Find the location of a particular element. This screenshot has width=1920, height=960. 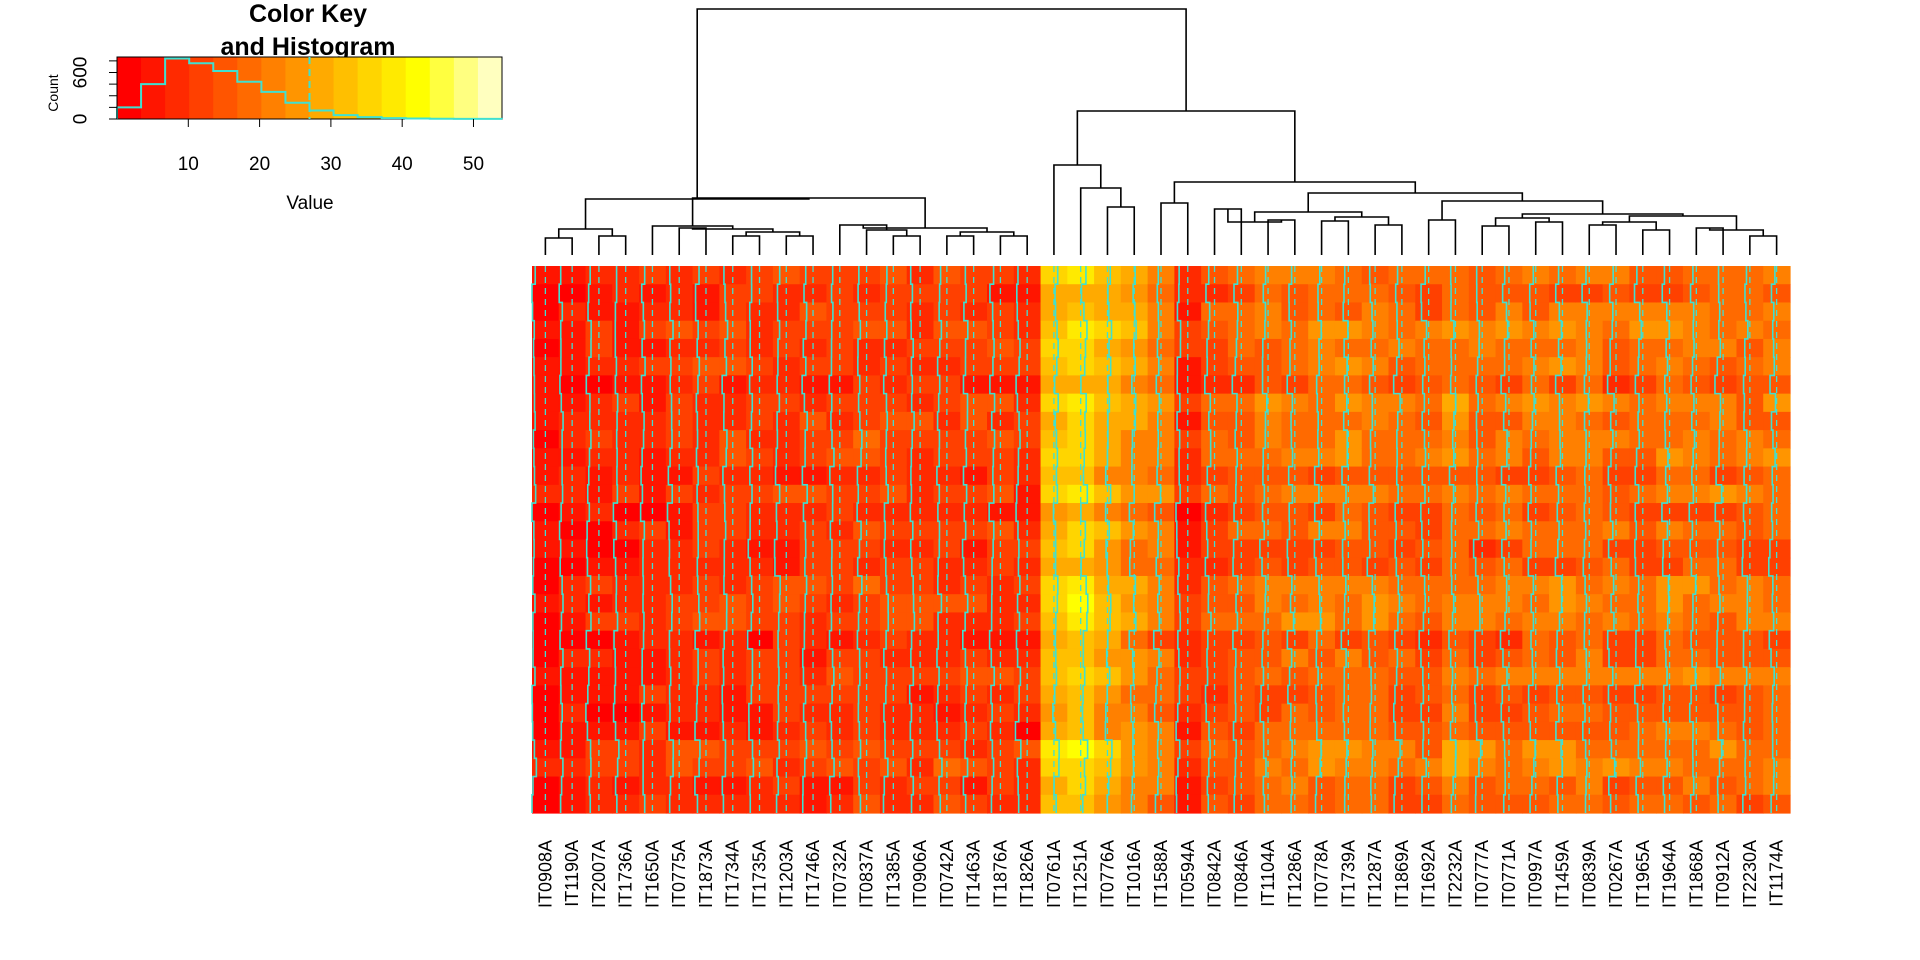

color-key-x-tick-label: 50 is located at coordinates (473, 164).